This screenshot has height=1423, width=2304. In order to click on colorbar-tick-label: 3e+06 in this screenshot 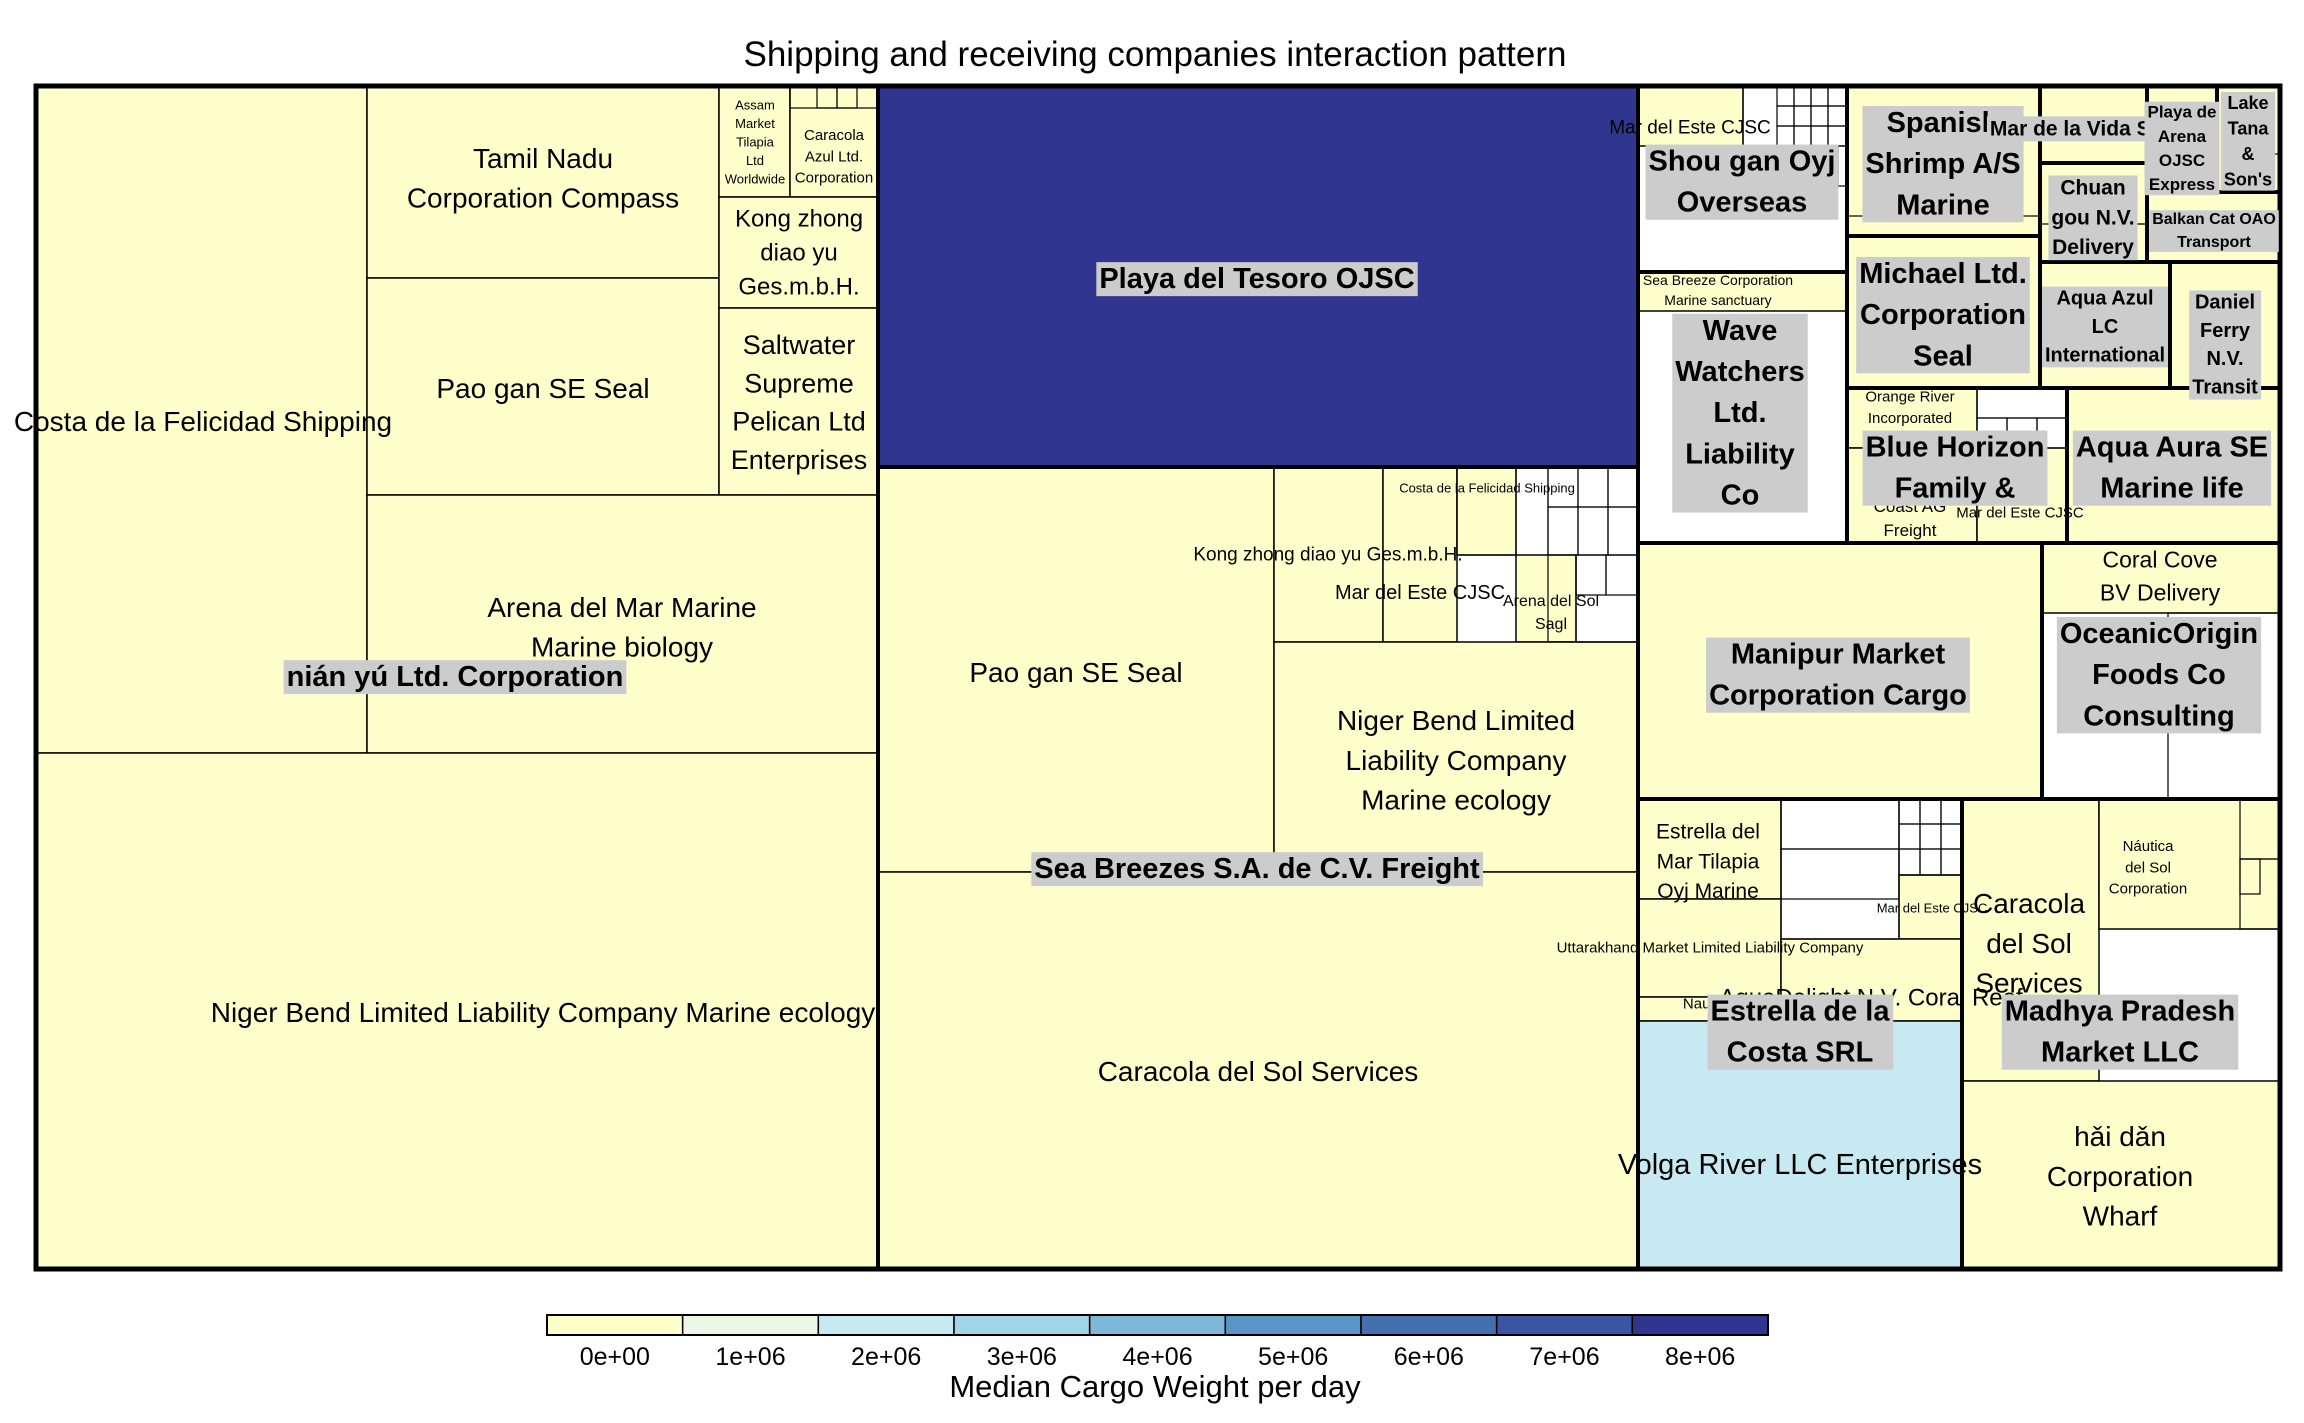, I will do `click(1022, 1357)`.